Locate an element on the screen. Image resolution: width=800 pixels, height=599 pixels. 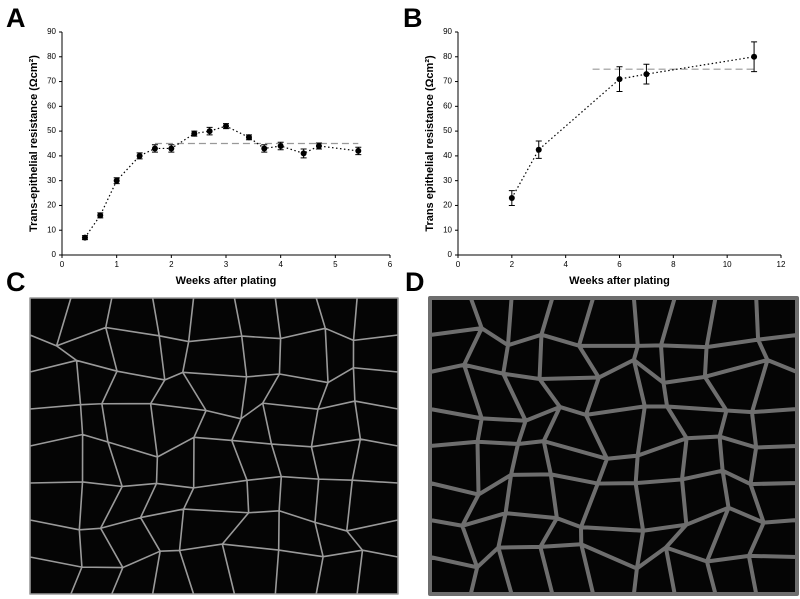
x-tick-label: 3 is located at coordinates (226, 264).